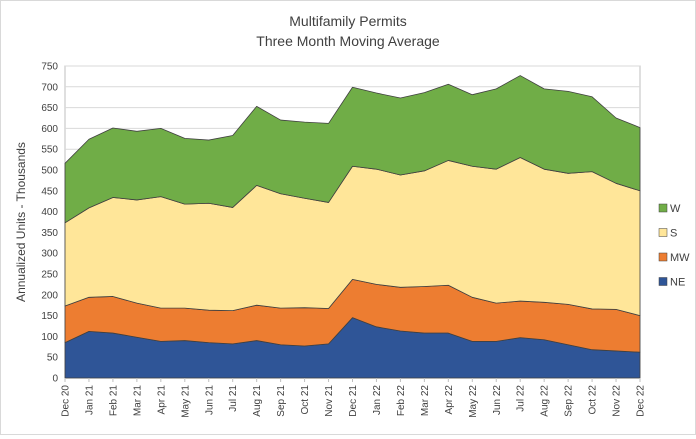 This screenshot has width=696, height=439. I want to click on x-tick-label: Jan 22, so click(377, 400).